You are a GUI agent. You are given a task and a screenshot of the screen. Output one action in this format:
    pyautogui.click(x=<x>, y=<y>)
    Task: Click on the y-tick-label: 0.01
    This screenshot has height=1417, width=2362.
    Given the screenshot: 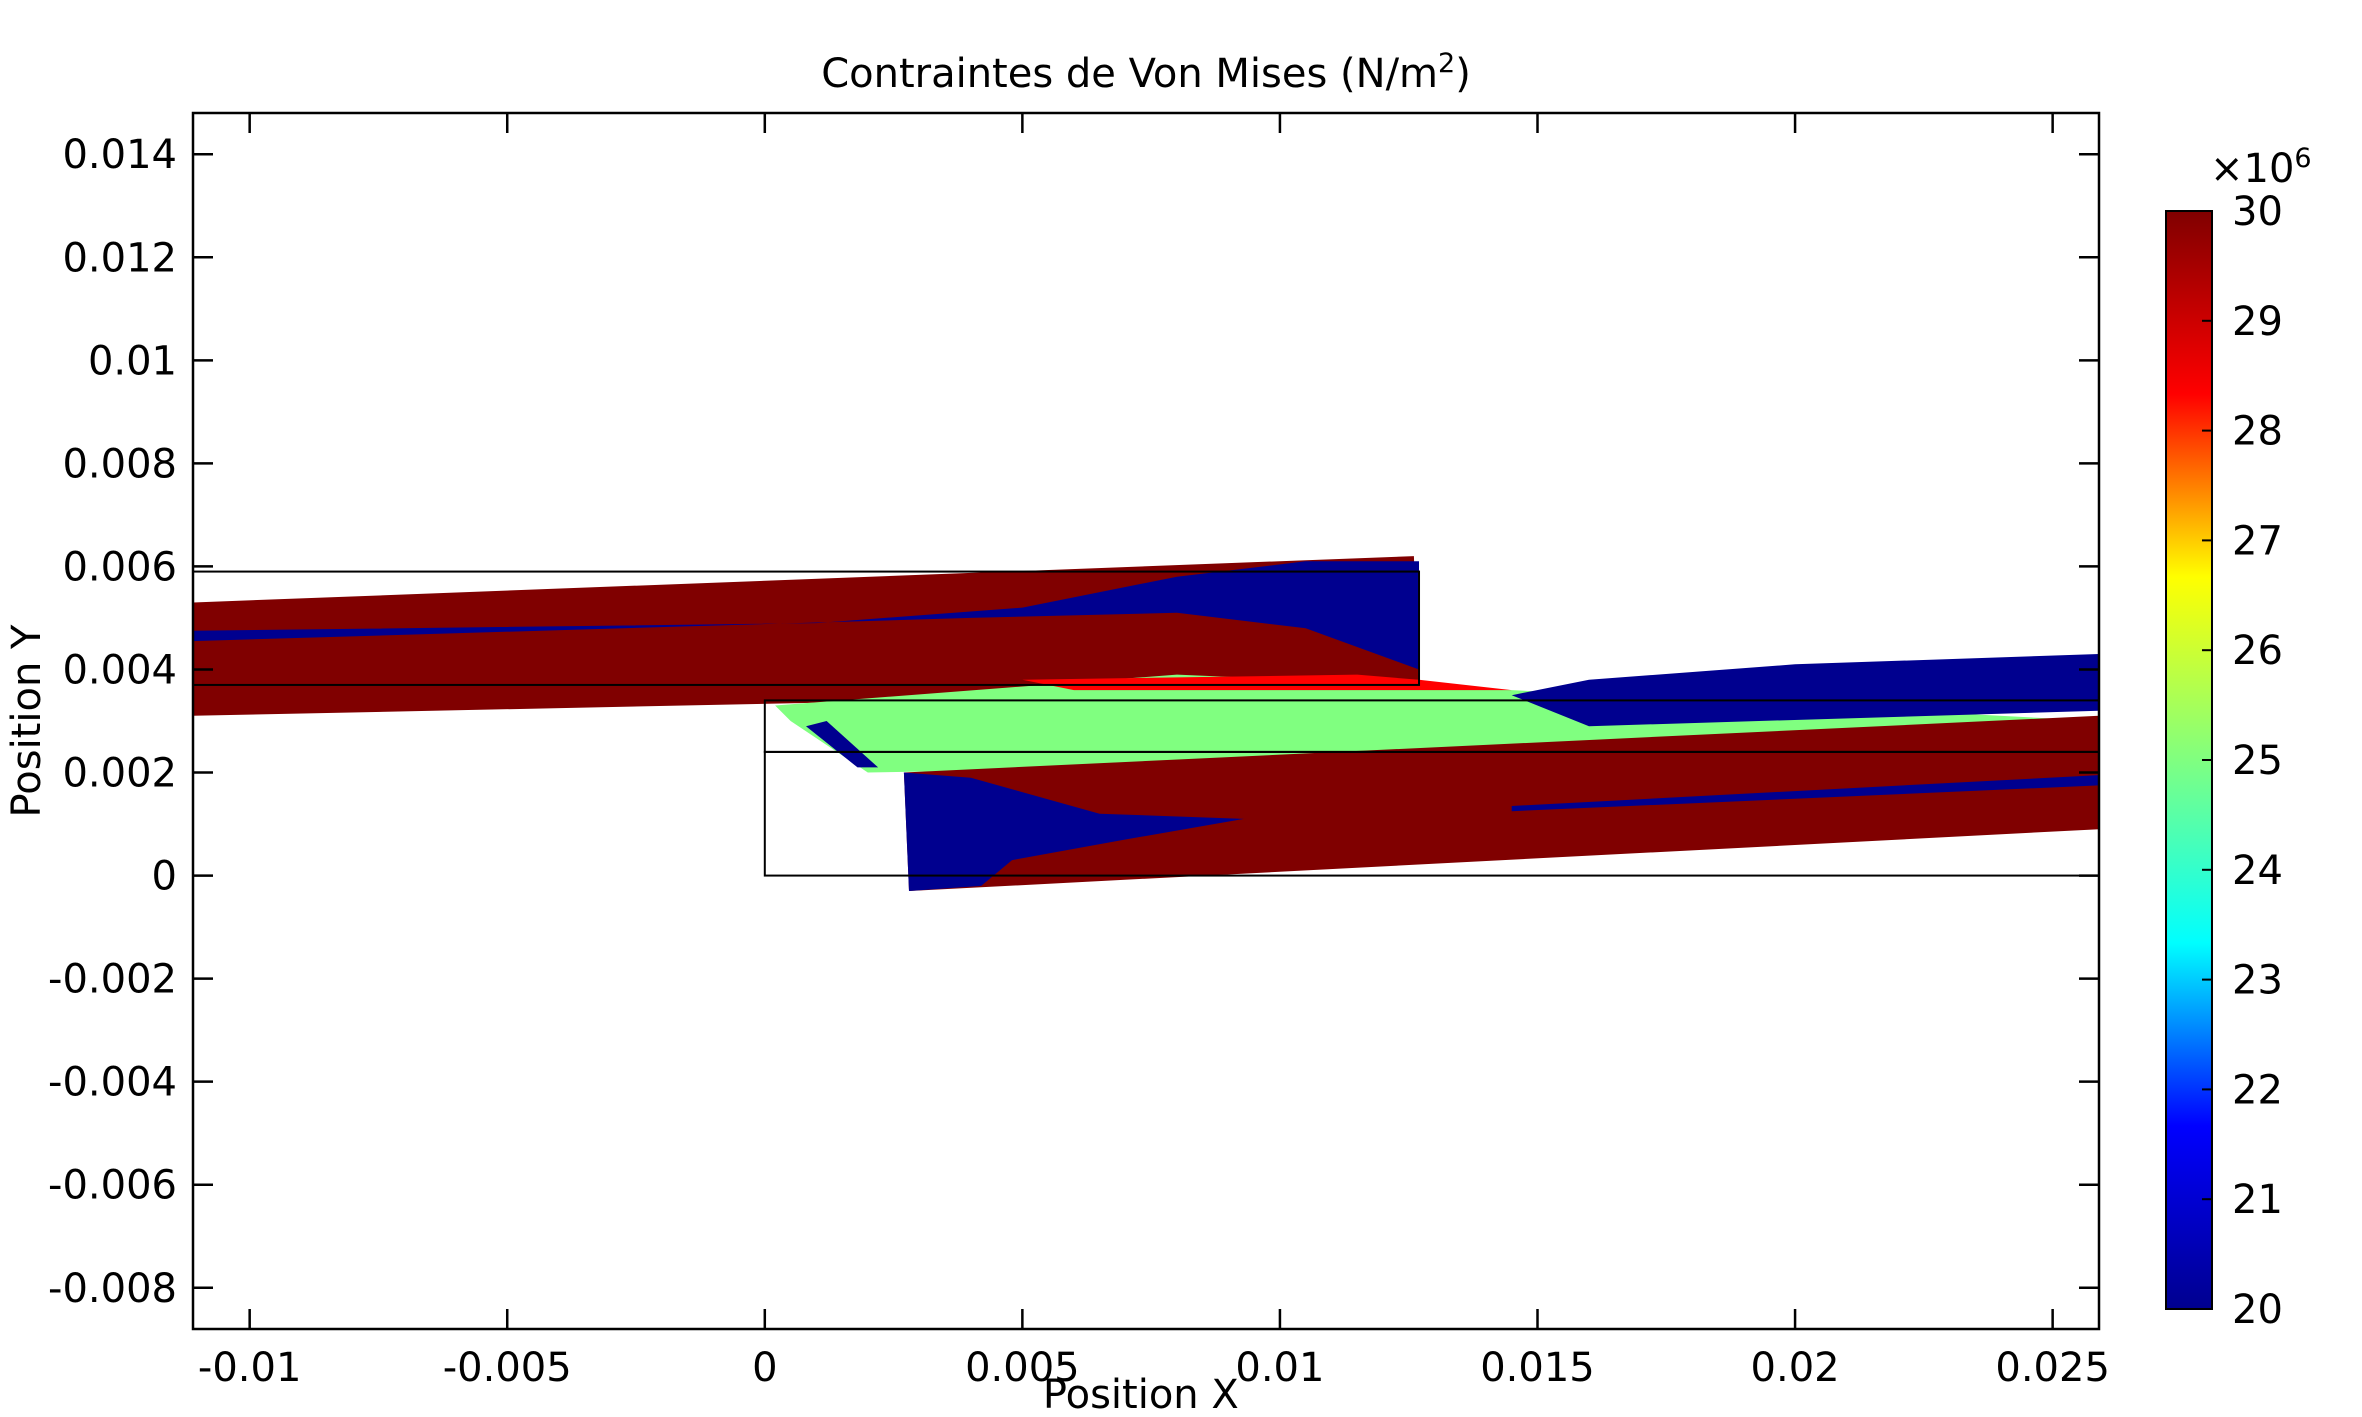 What is the action you would take?
    pyautogui.click(x=132, y=361)
    